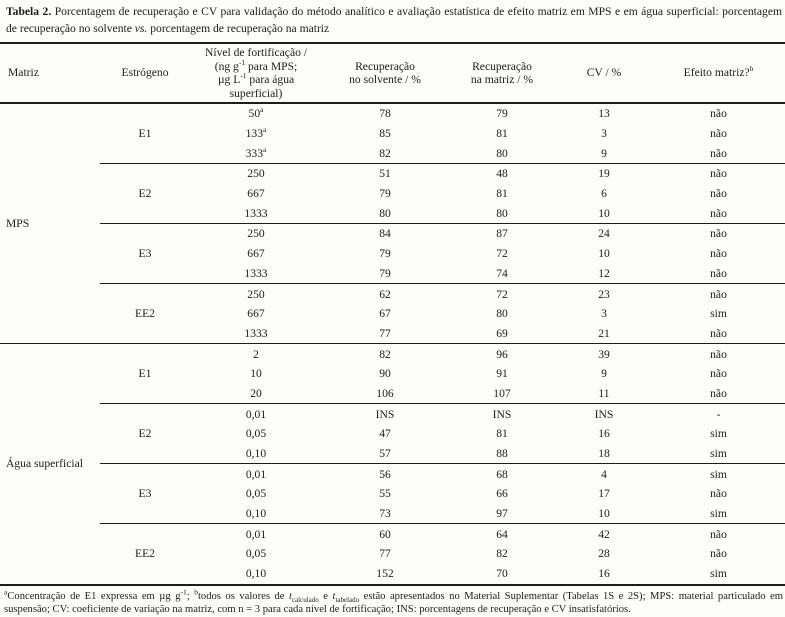  Describe the element at coordinates (502, 114) in the screenshot. I see `cell-recovery-matrix: 79` at that location.